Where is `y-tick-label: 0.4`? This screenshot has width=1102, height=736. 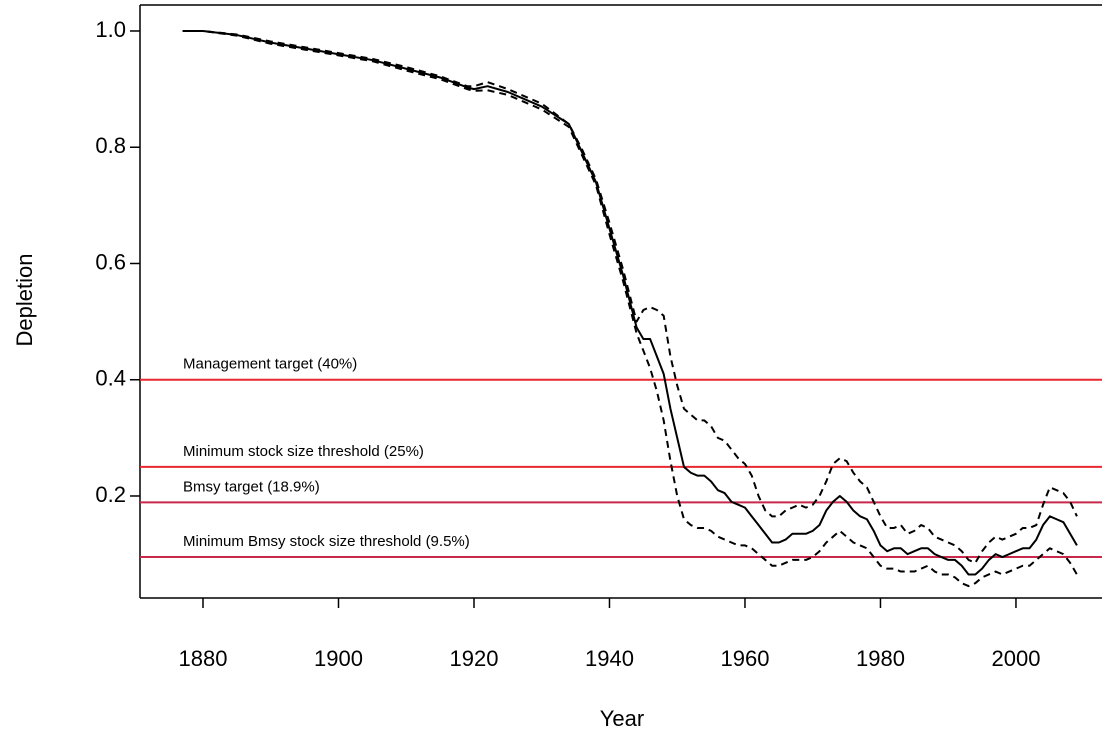 y-tick-label: 0.4 is located at coordinates (110, 378).